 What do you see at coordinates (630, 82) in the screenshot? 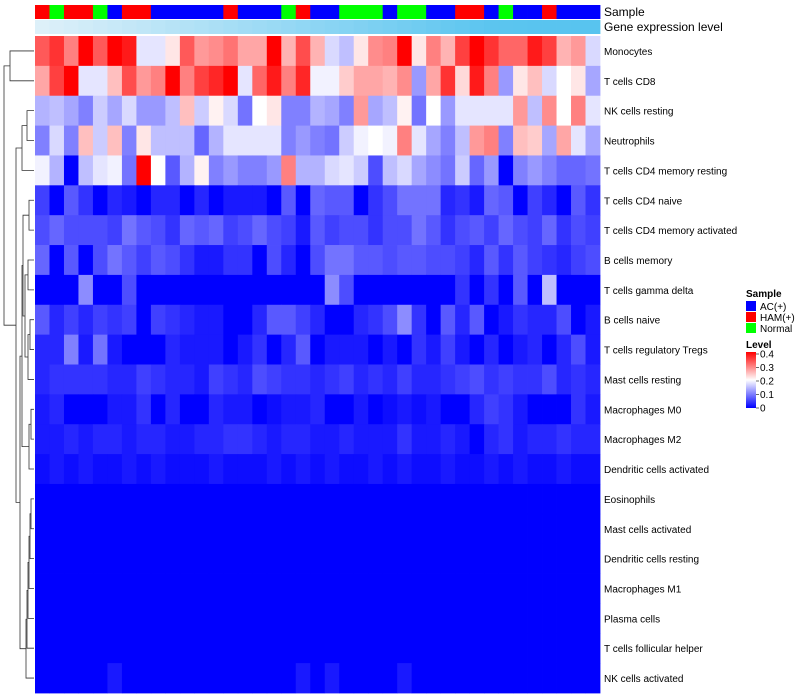
I see `row-label: T cells CD8` at bounding box center [630, 82].